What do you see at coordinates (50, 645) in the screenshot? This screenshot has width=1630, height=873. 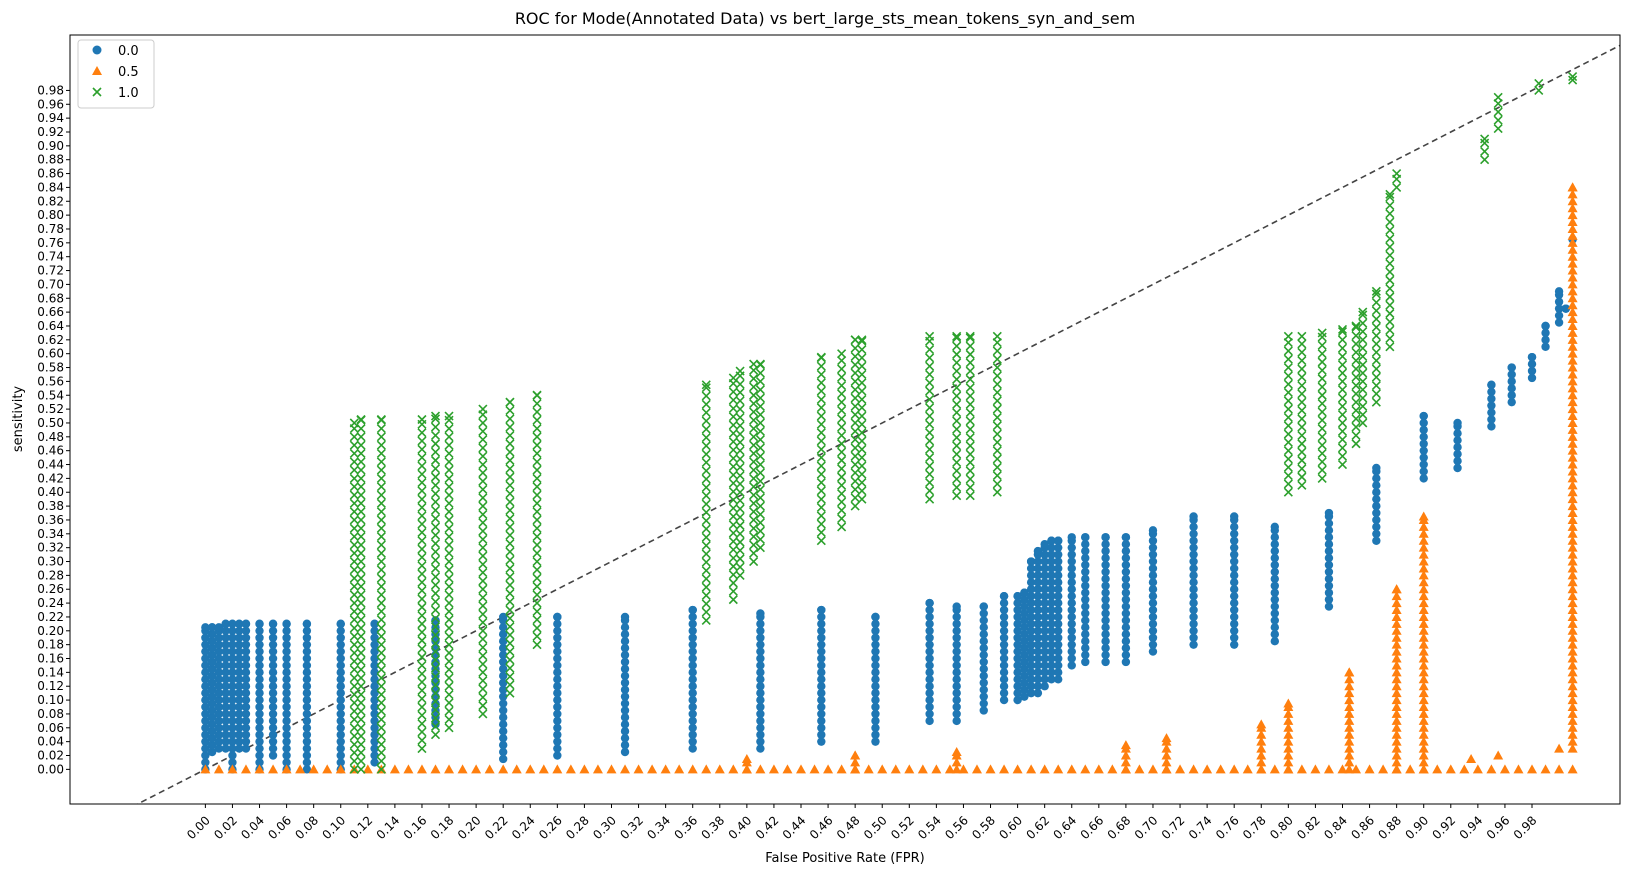 I see `y-tick-label: 0.18` at bounding box center [50, 645].